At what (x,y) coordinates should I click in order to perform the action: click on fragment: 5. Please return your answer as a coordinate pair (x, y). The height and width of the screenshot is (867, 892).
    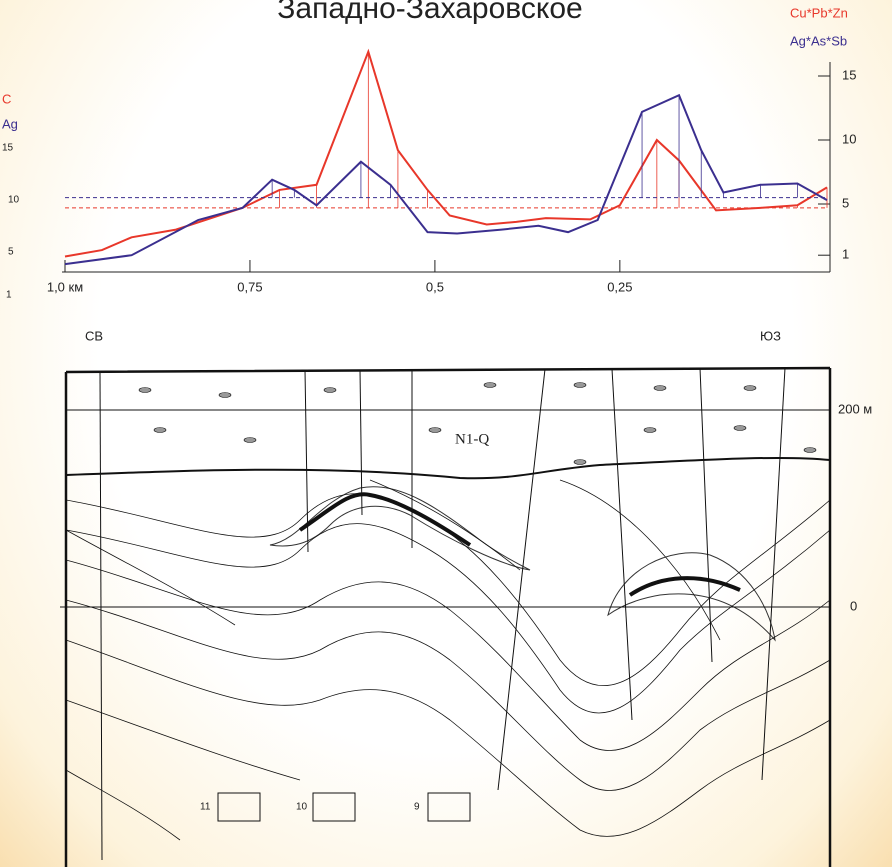
    Looking at the image, I should click on (11, 252).